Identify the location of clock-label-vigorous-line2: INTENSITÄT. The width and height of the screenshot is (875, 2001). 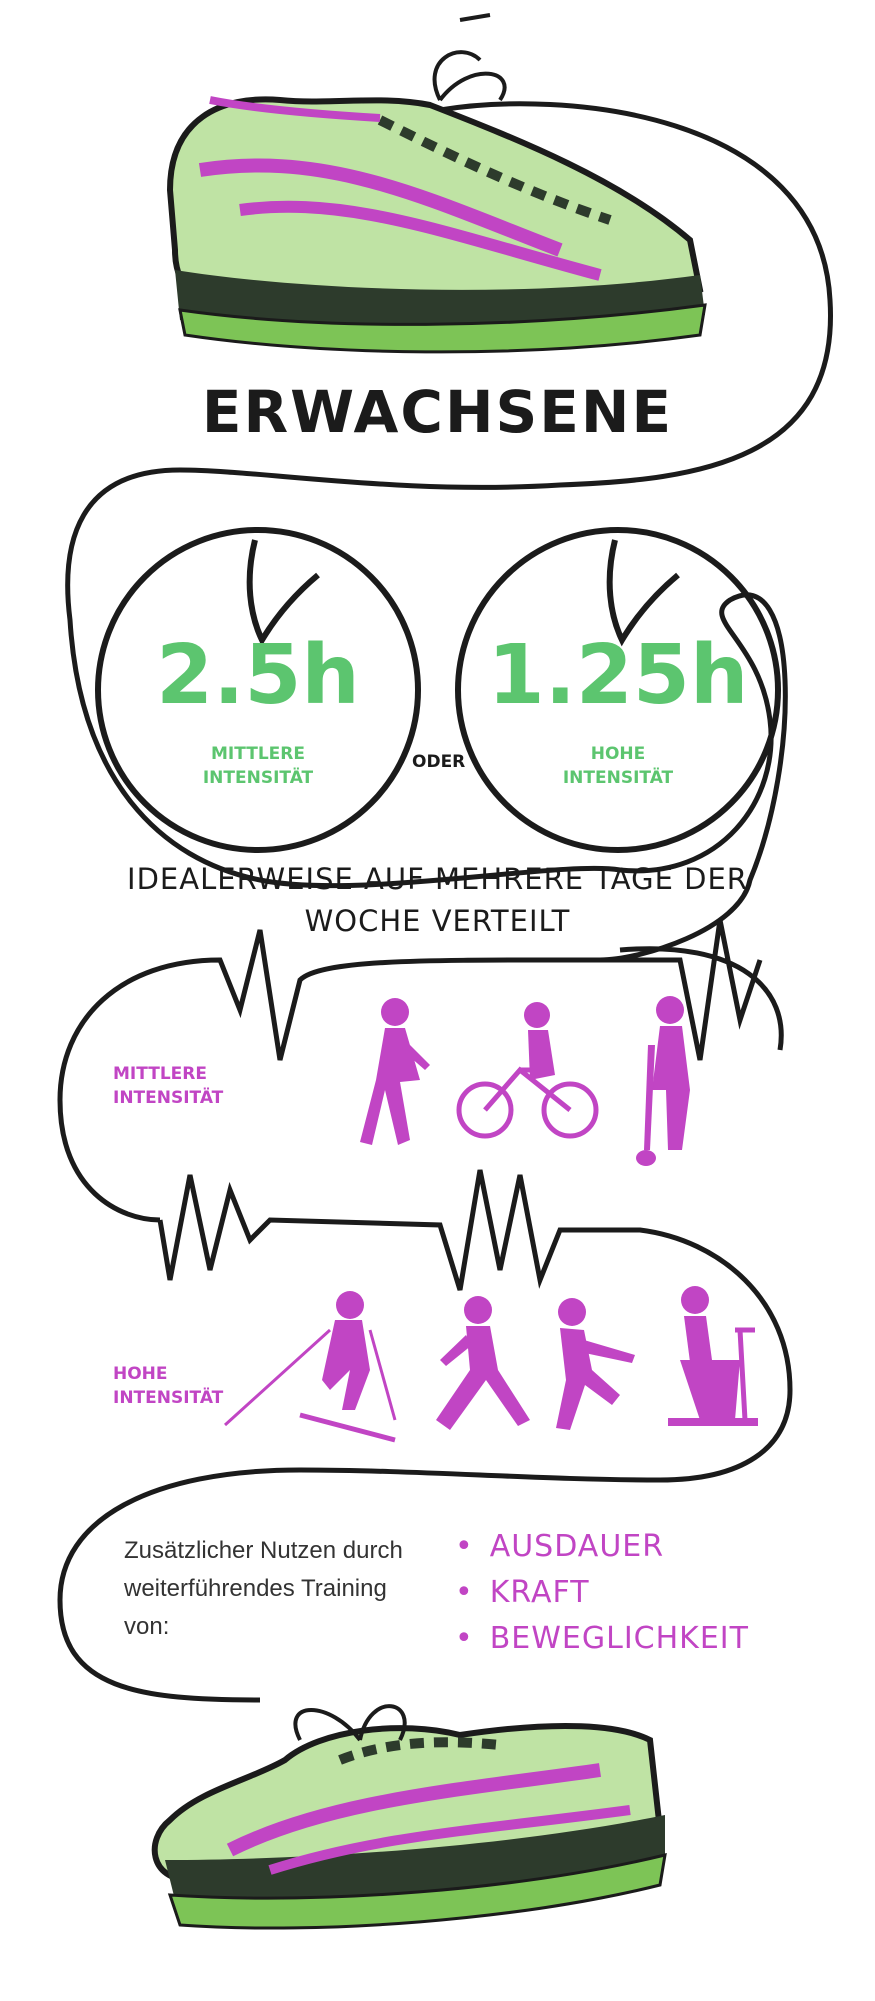
(618, 778).